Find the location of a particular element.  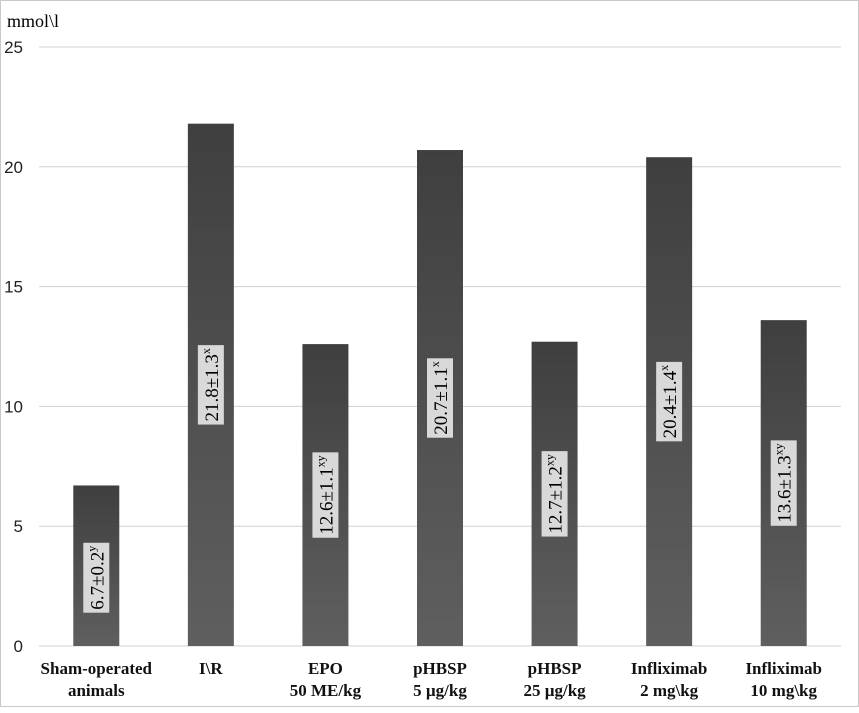

y-tick-label: 10 is located at coordinates (13, 406).